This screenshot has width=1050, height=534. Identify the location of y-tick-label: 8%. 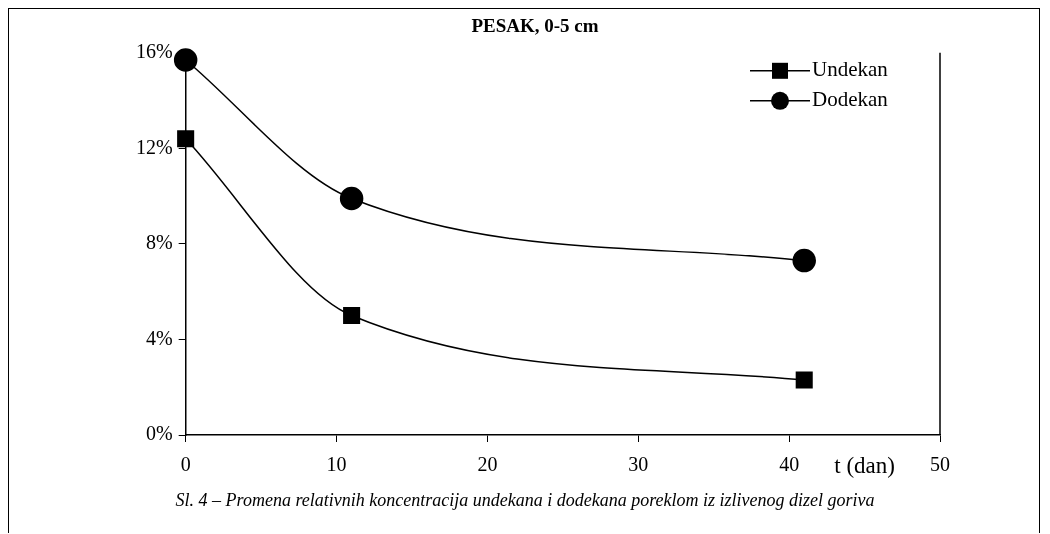
(159, 242).